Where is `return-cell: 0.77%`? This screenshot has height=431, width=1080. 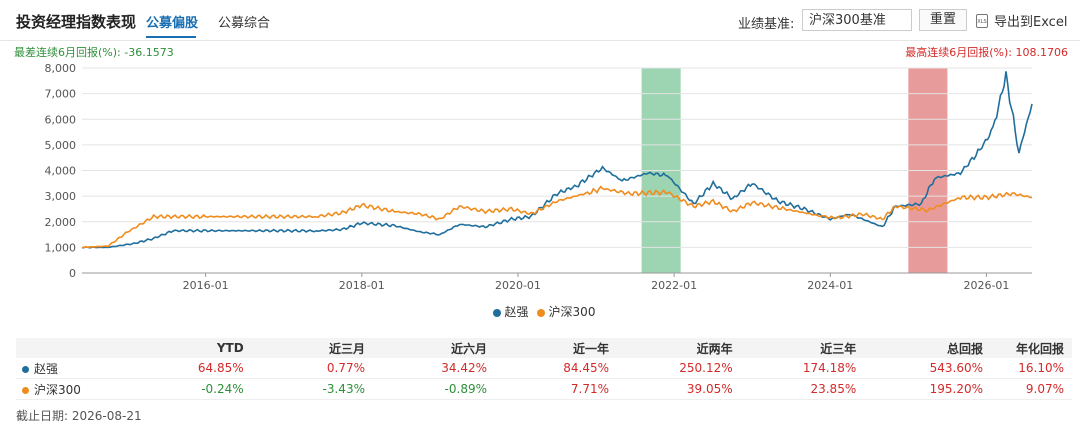
return-cell: 0.77% is located at coordinates (312, 368).